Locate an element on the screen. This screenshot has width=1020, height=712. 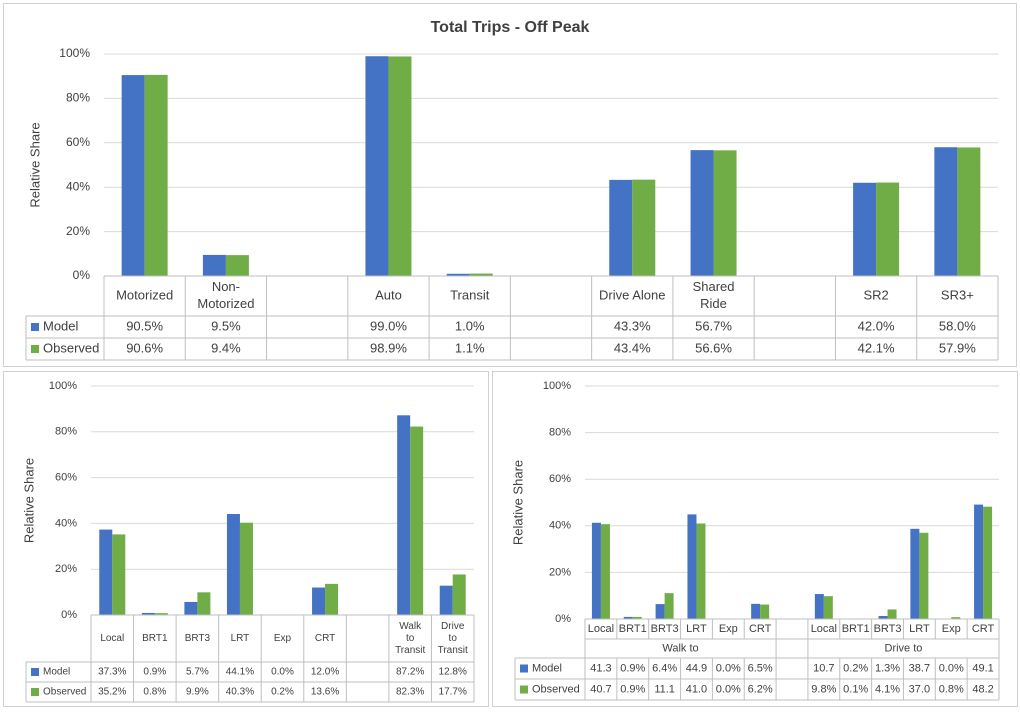
legend-label: Model is located at coordinates (56, 672).